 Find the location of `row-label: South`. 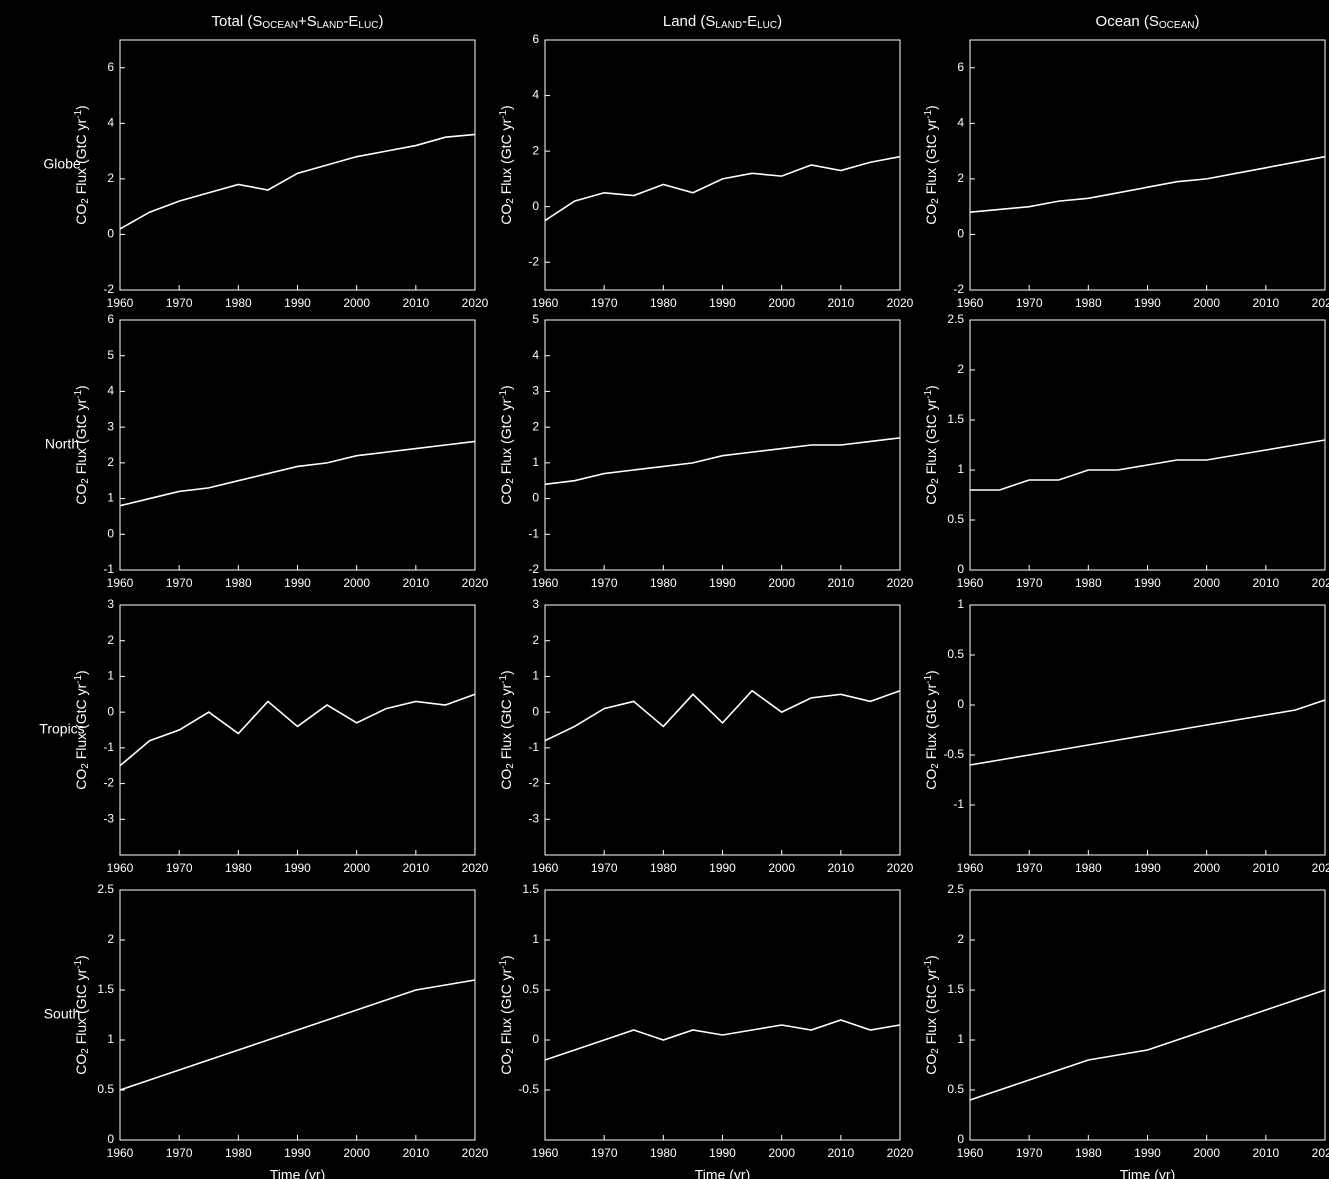

row-label: South is located at coordinates (62, 1014).